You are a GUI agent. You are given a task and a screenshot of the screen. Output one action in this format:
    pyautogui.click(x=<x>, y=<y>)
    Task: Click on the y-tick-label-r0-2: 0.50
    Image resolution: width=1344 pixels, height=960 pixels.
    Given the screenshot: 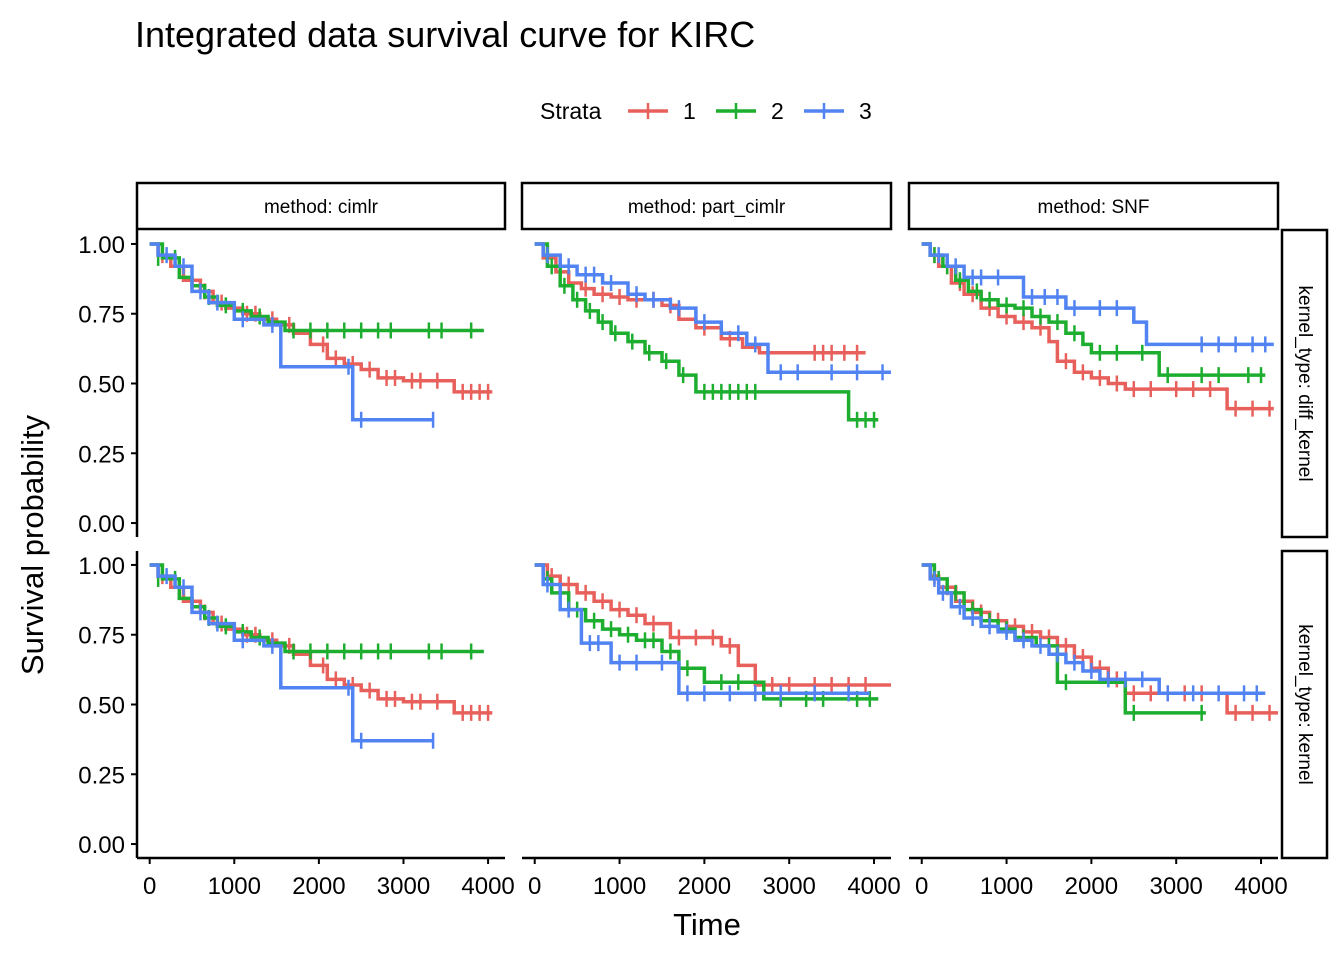 What is the action you would take?
    pyautogui.click(x=101, y=385)
    